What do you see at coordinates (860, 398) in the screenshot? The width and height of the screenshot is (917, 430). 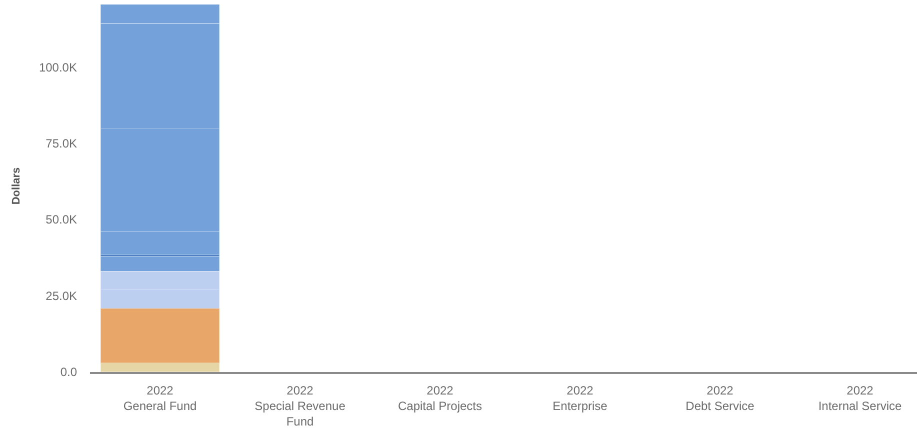 I see `x-tick-label: 2022 Internal Service` at bounding box center [860, 398].